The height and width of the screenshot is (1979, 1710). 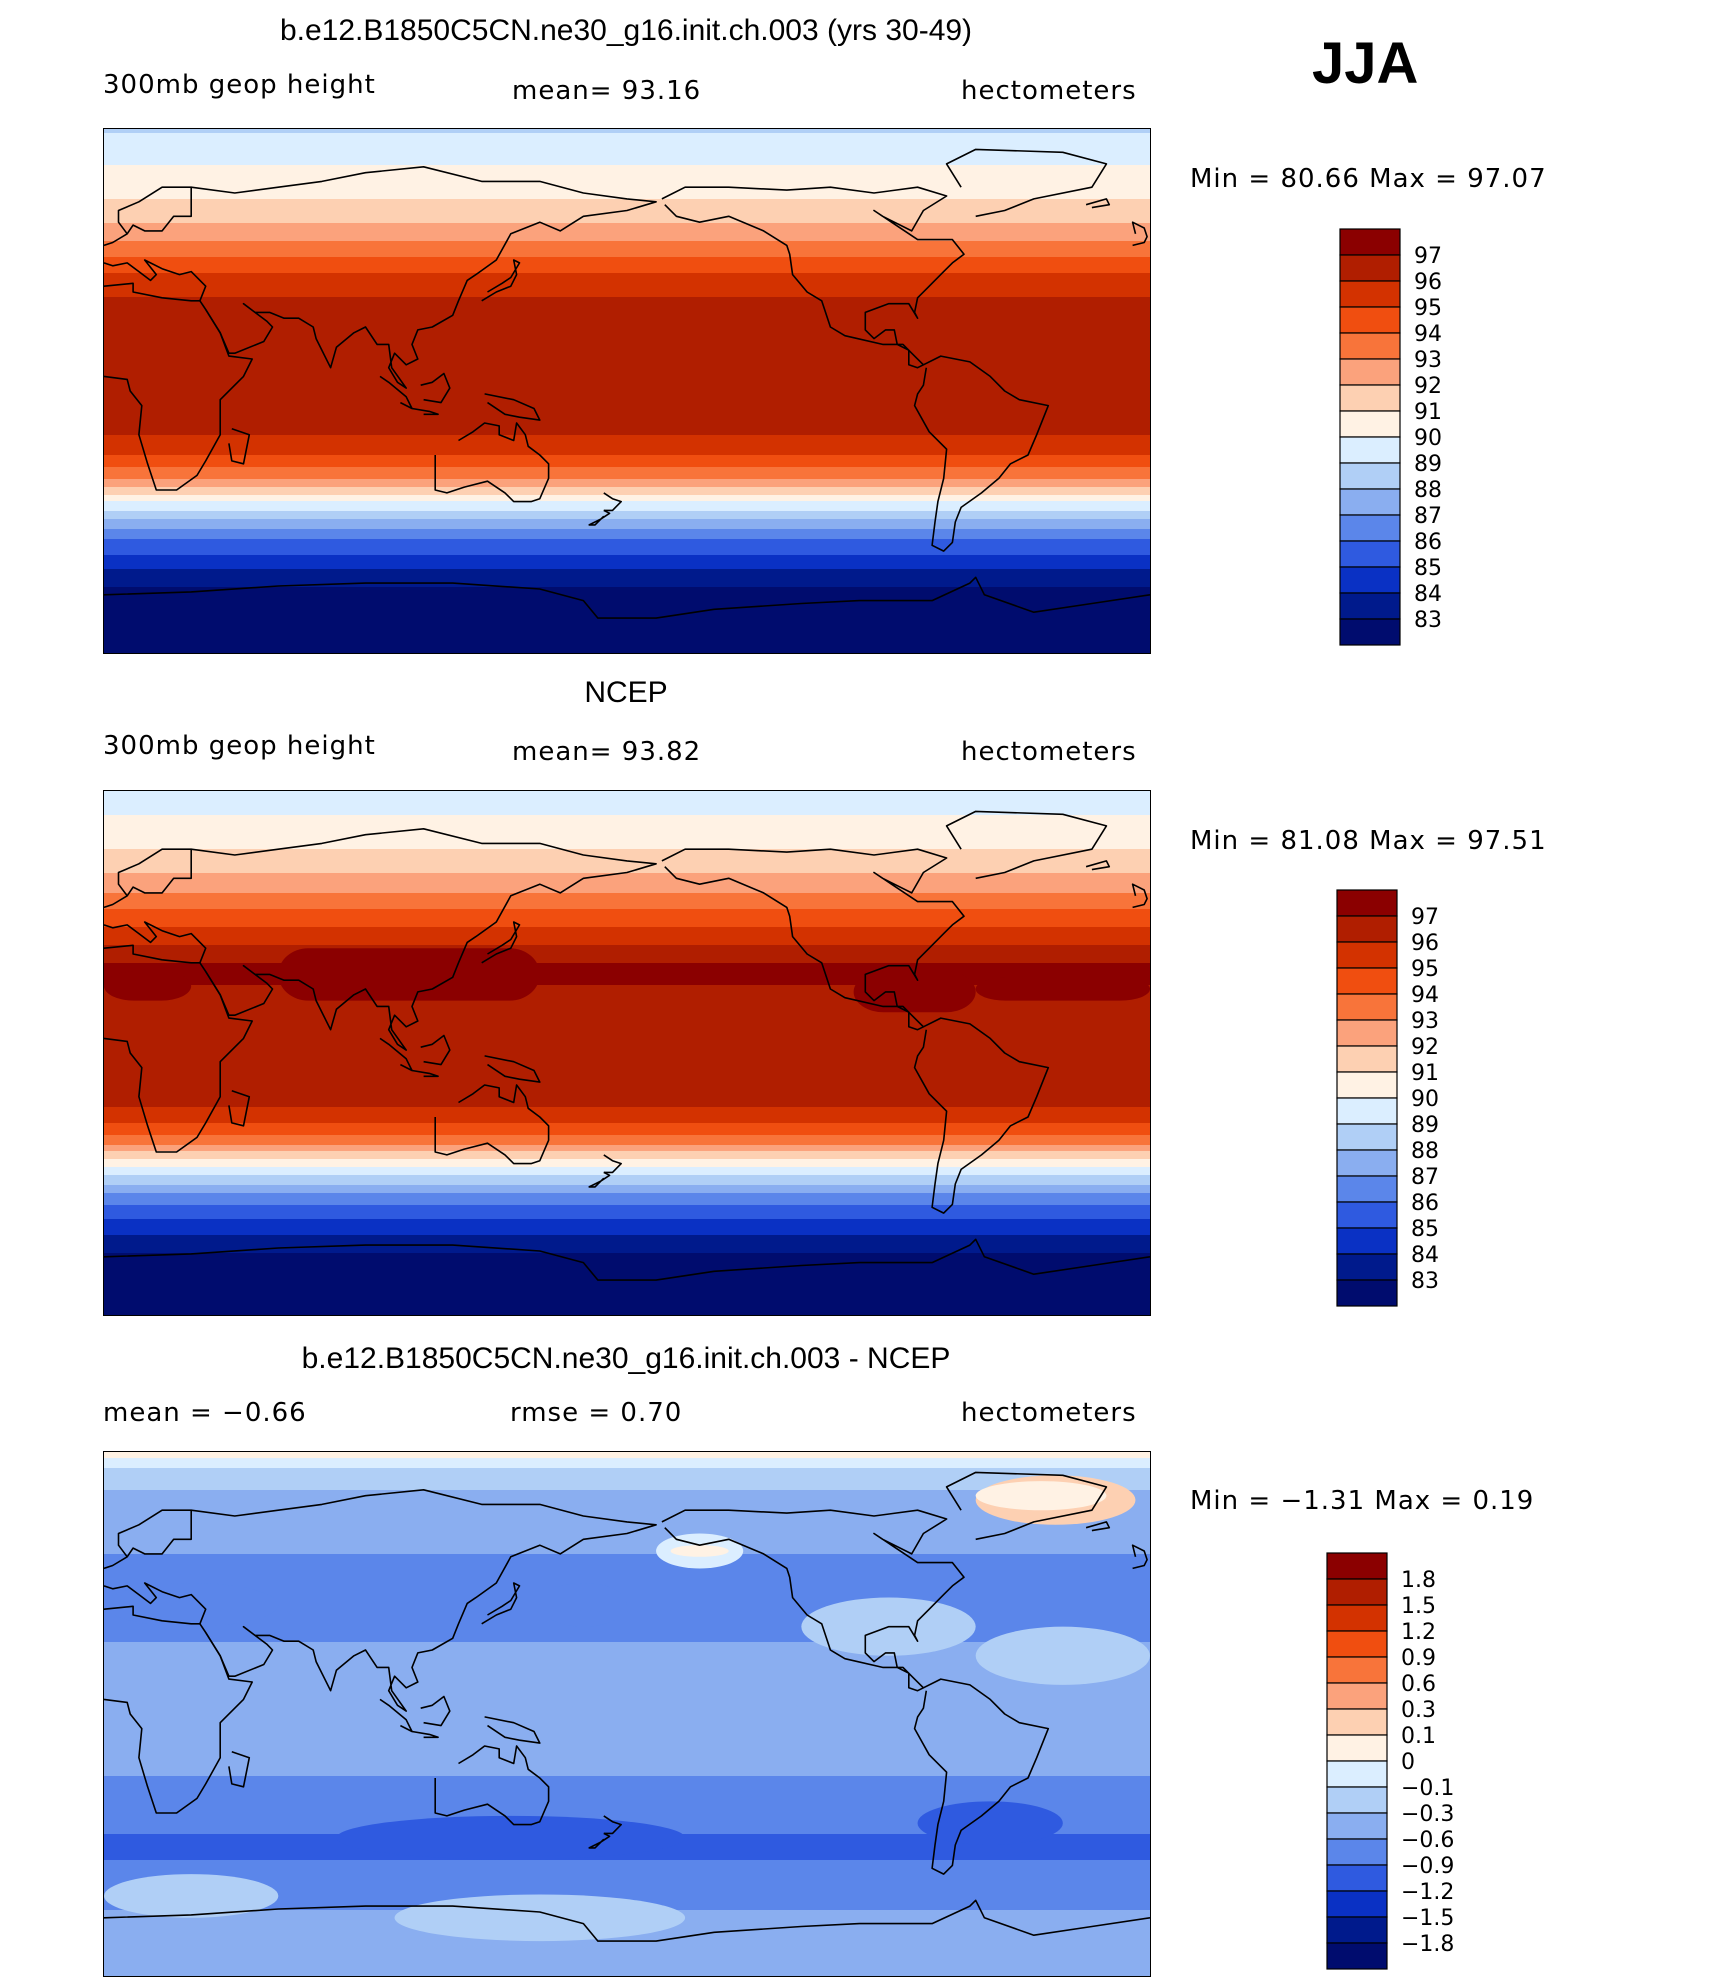 I want to click on colorbar-label: 83, so click(x=1428, y=620).